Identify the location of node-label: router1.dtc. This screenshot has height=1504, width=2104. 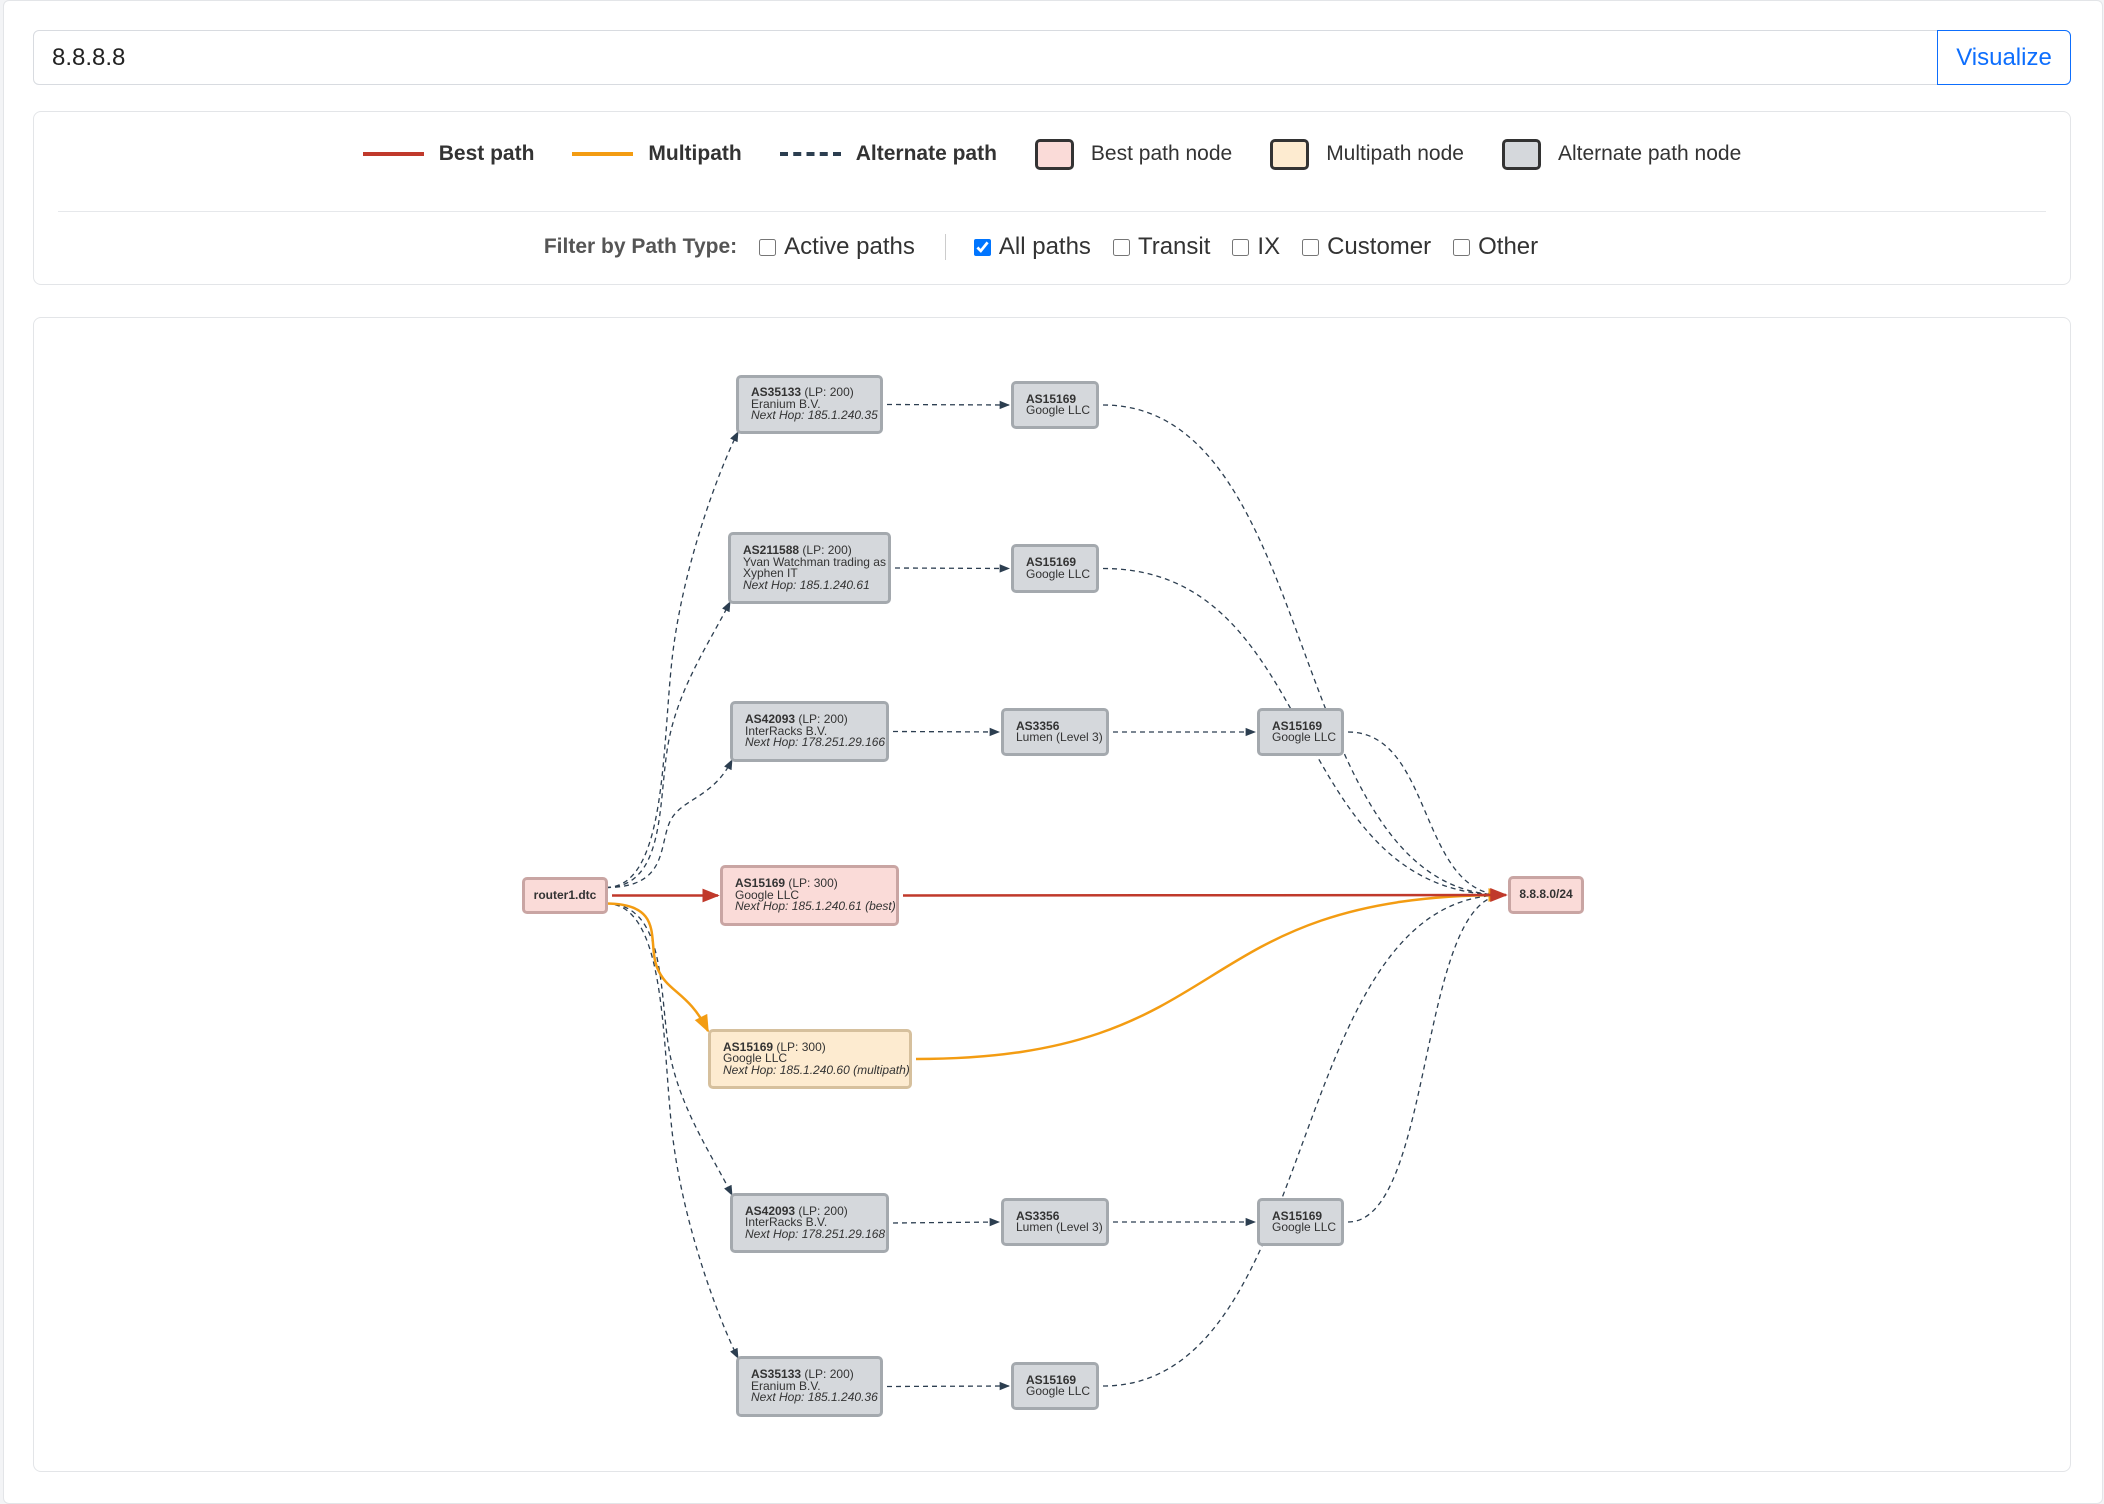
(565, 894).